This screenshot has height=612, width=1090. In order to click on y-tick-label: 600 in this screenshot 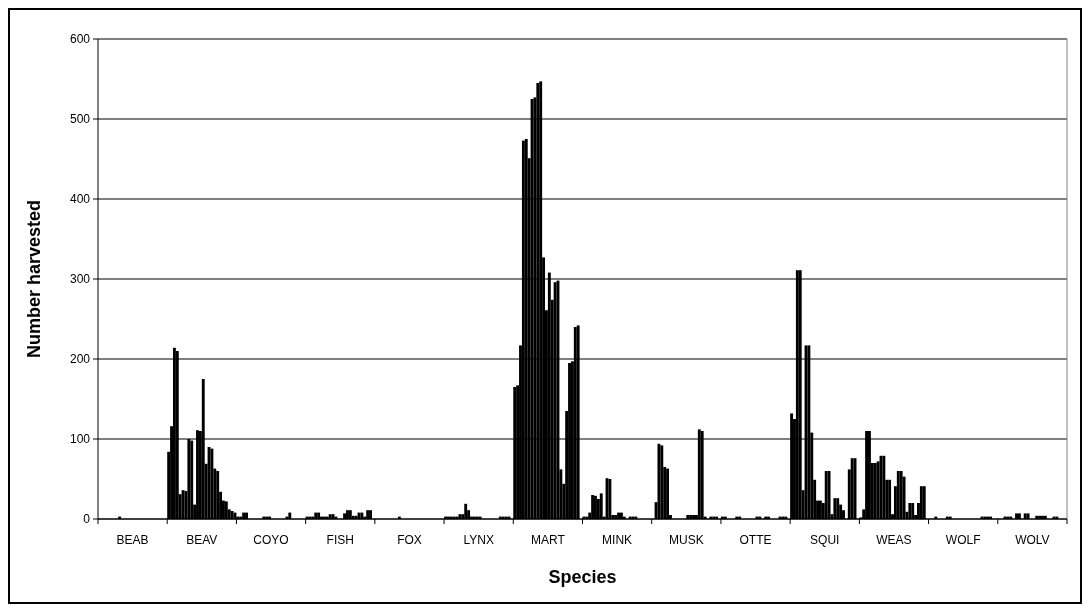, I will do `click(80, 39)`.